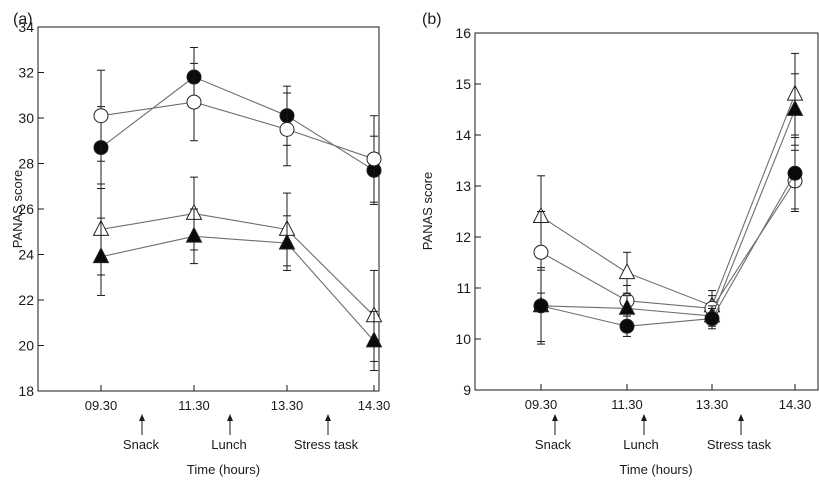 The height and width of the screenshot is (483, 819). Describe the element at coordinates (432, 19) in the screenshot. I see `panel-label: (b)` at that location.